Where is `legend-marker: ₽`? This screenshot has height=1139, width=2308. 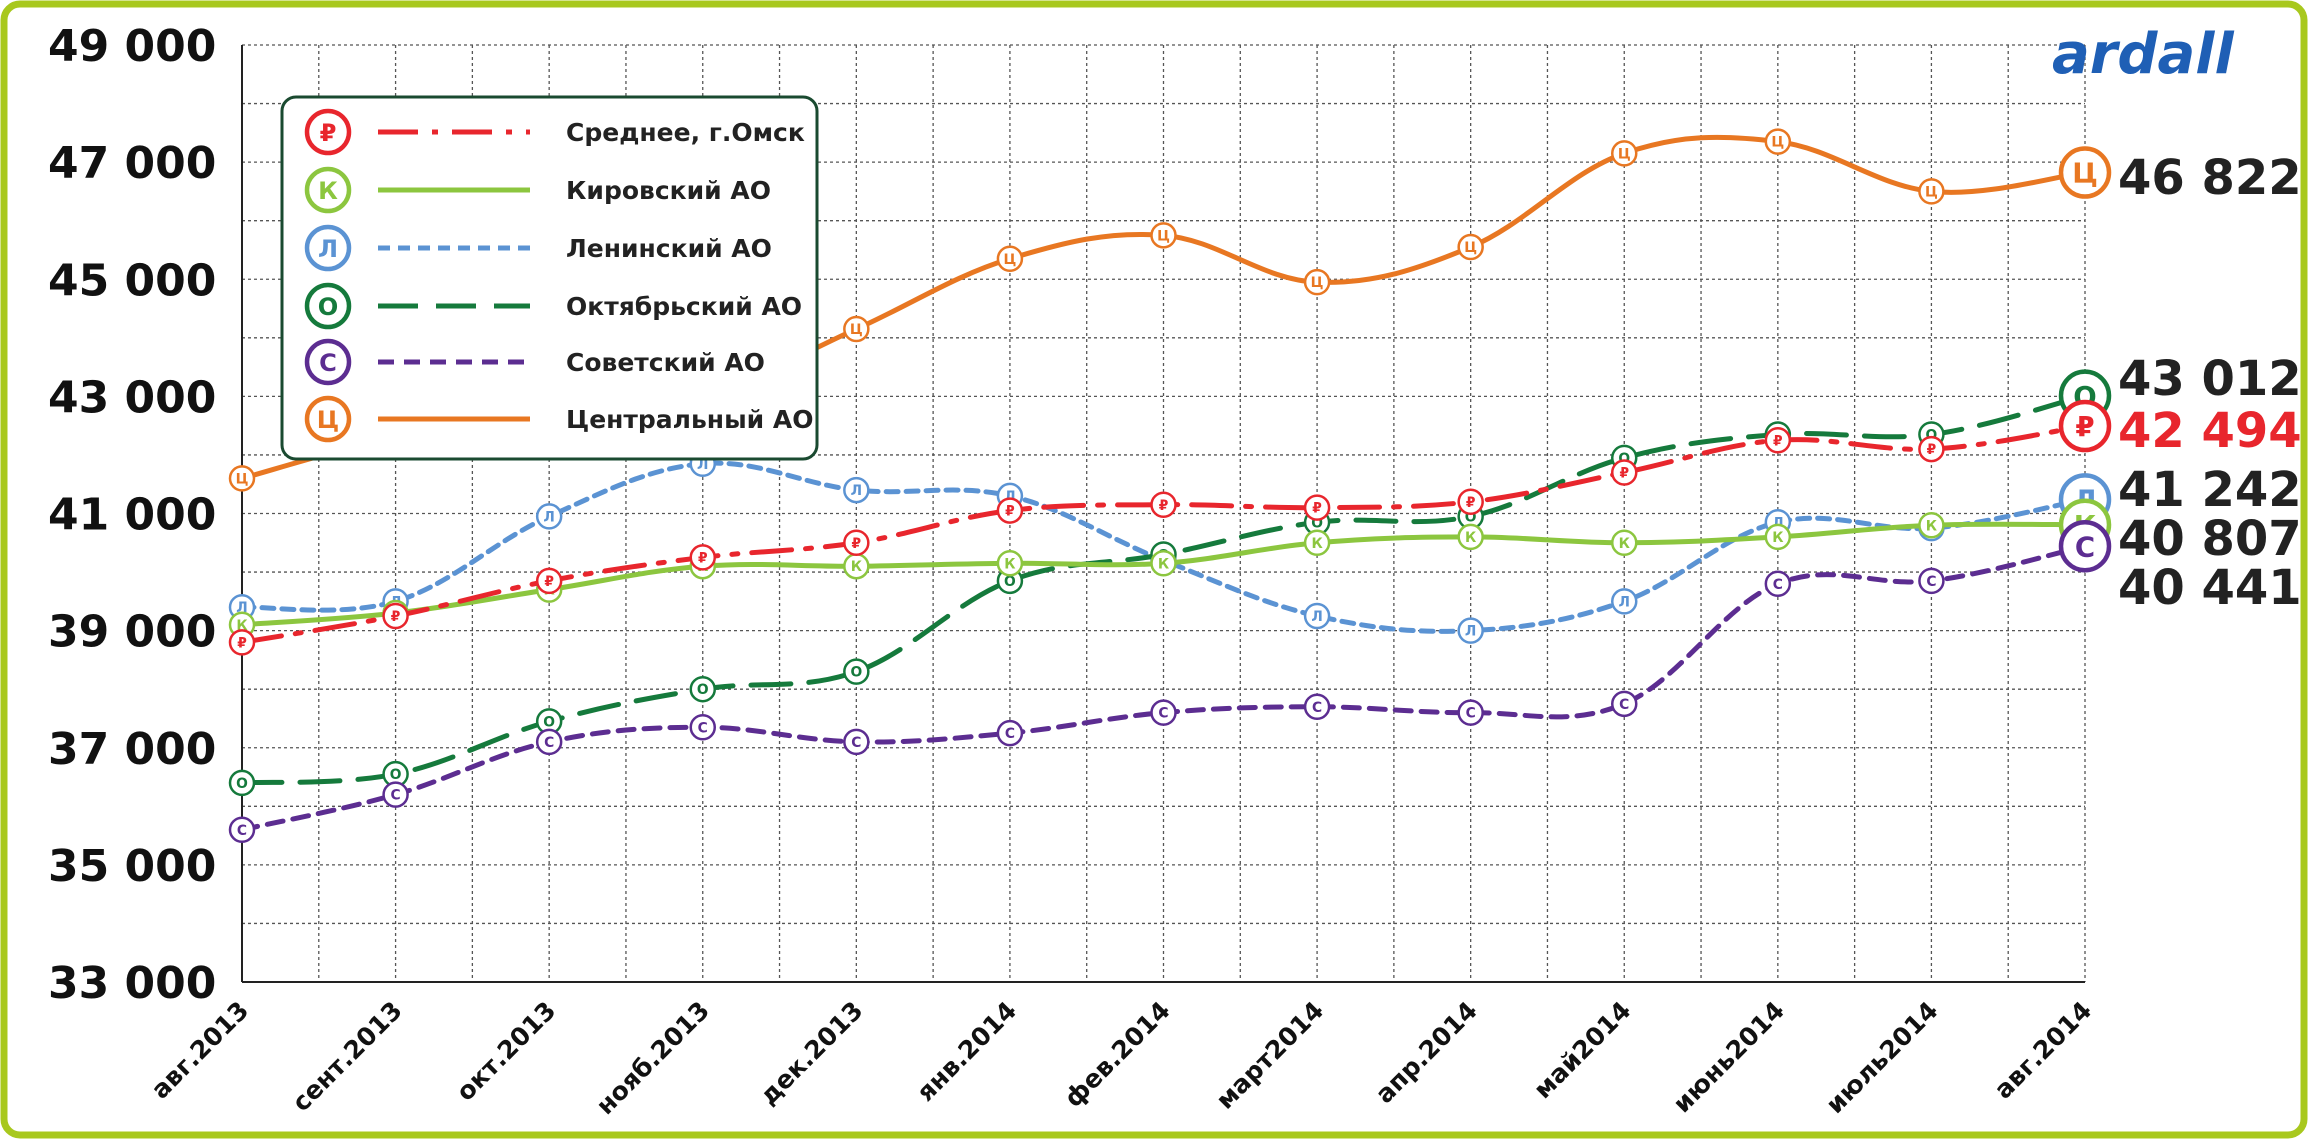
legend-marker: ₽ is located at coordinates (328, 132).